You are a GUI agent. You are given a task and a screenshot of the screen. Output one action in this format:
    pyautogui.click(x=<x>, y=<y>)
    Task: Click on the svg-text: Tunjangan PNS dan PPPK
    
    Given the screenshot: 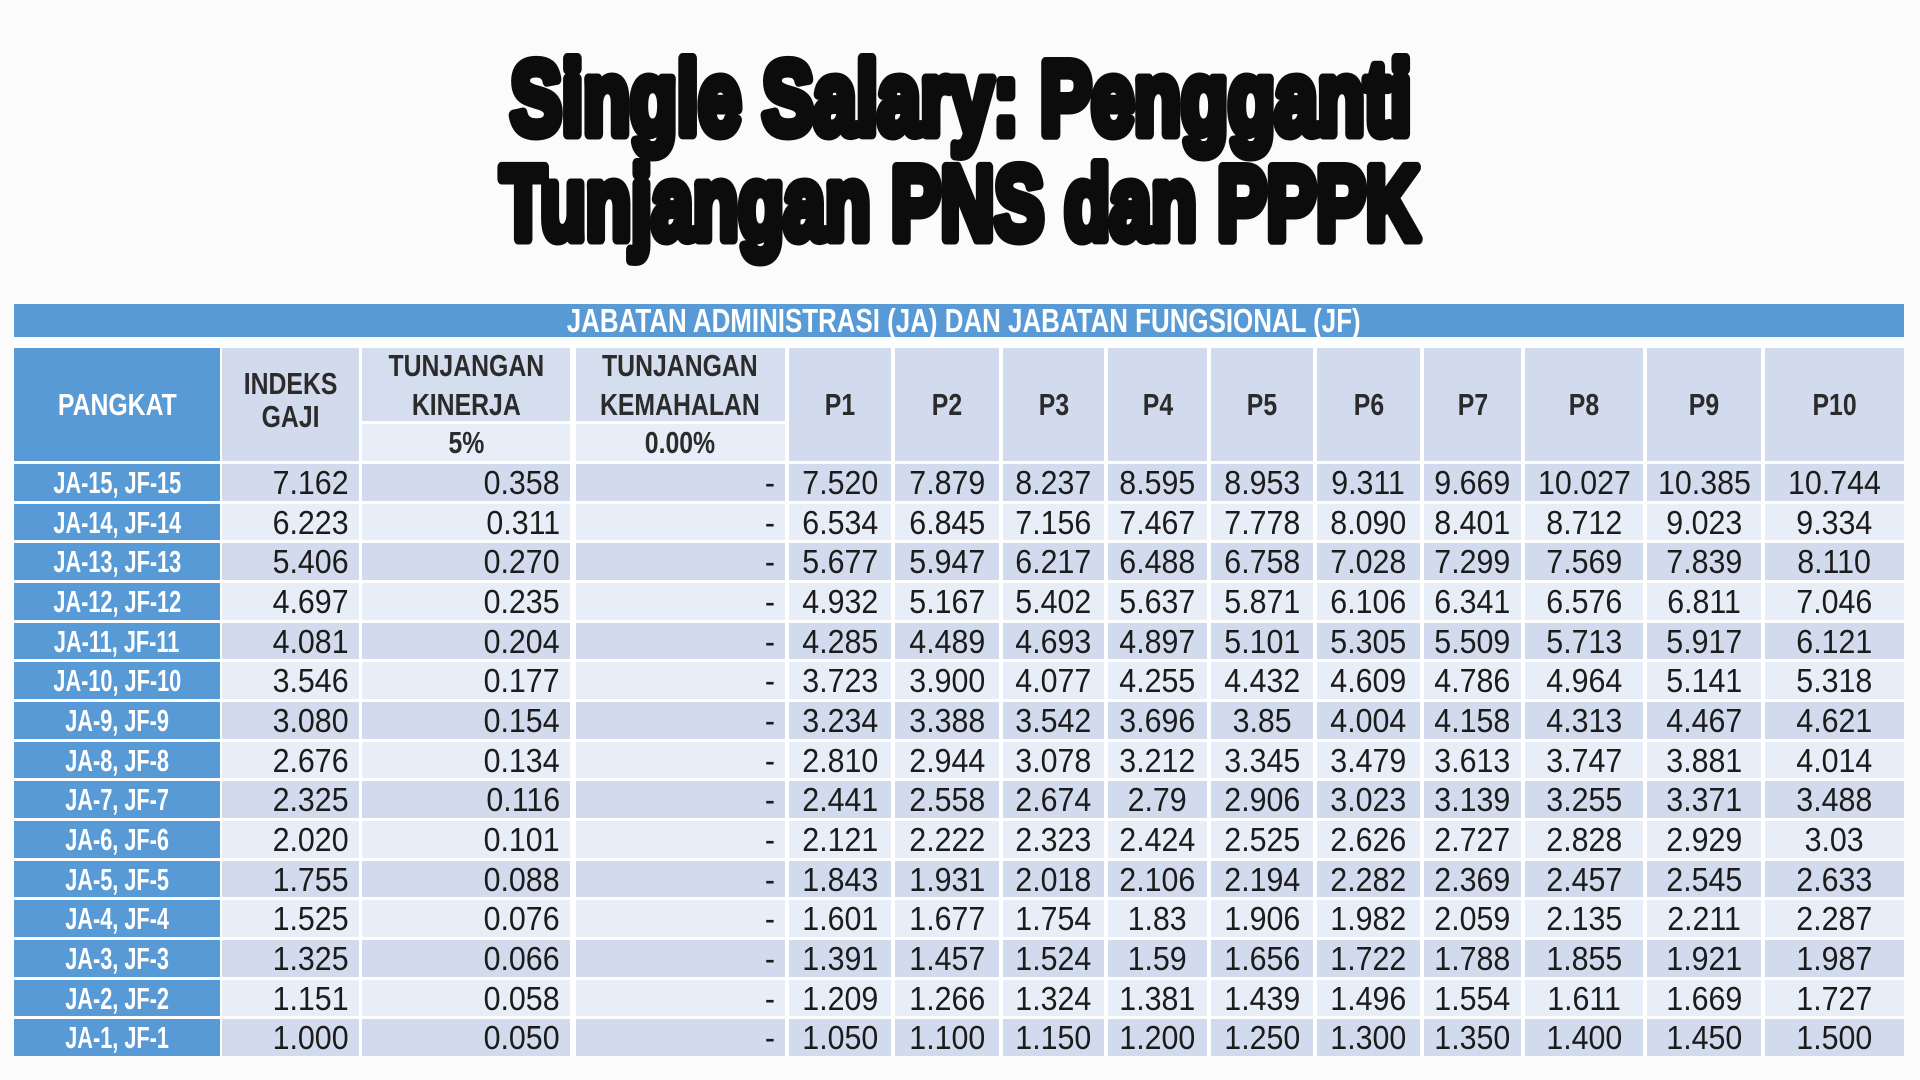 What is the action you would take?
    pyautogui.click(x=960, y=204)
    